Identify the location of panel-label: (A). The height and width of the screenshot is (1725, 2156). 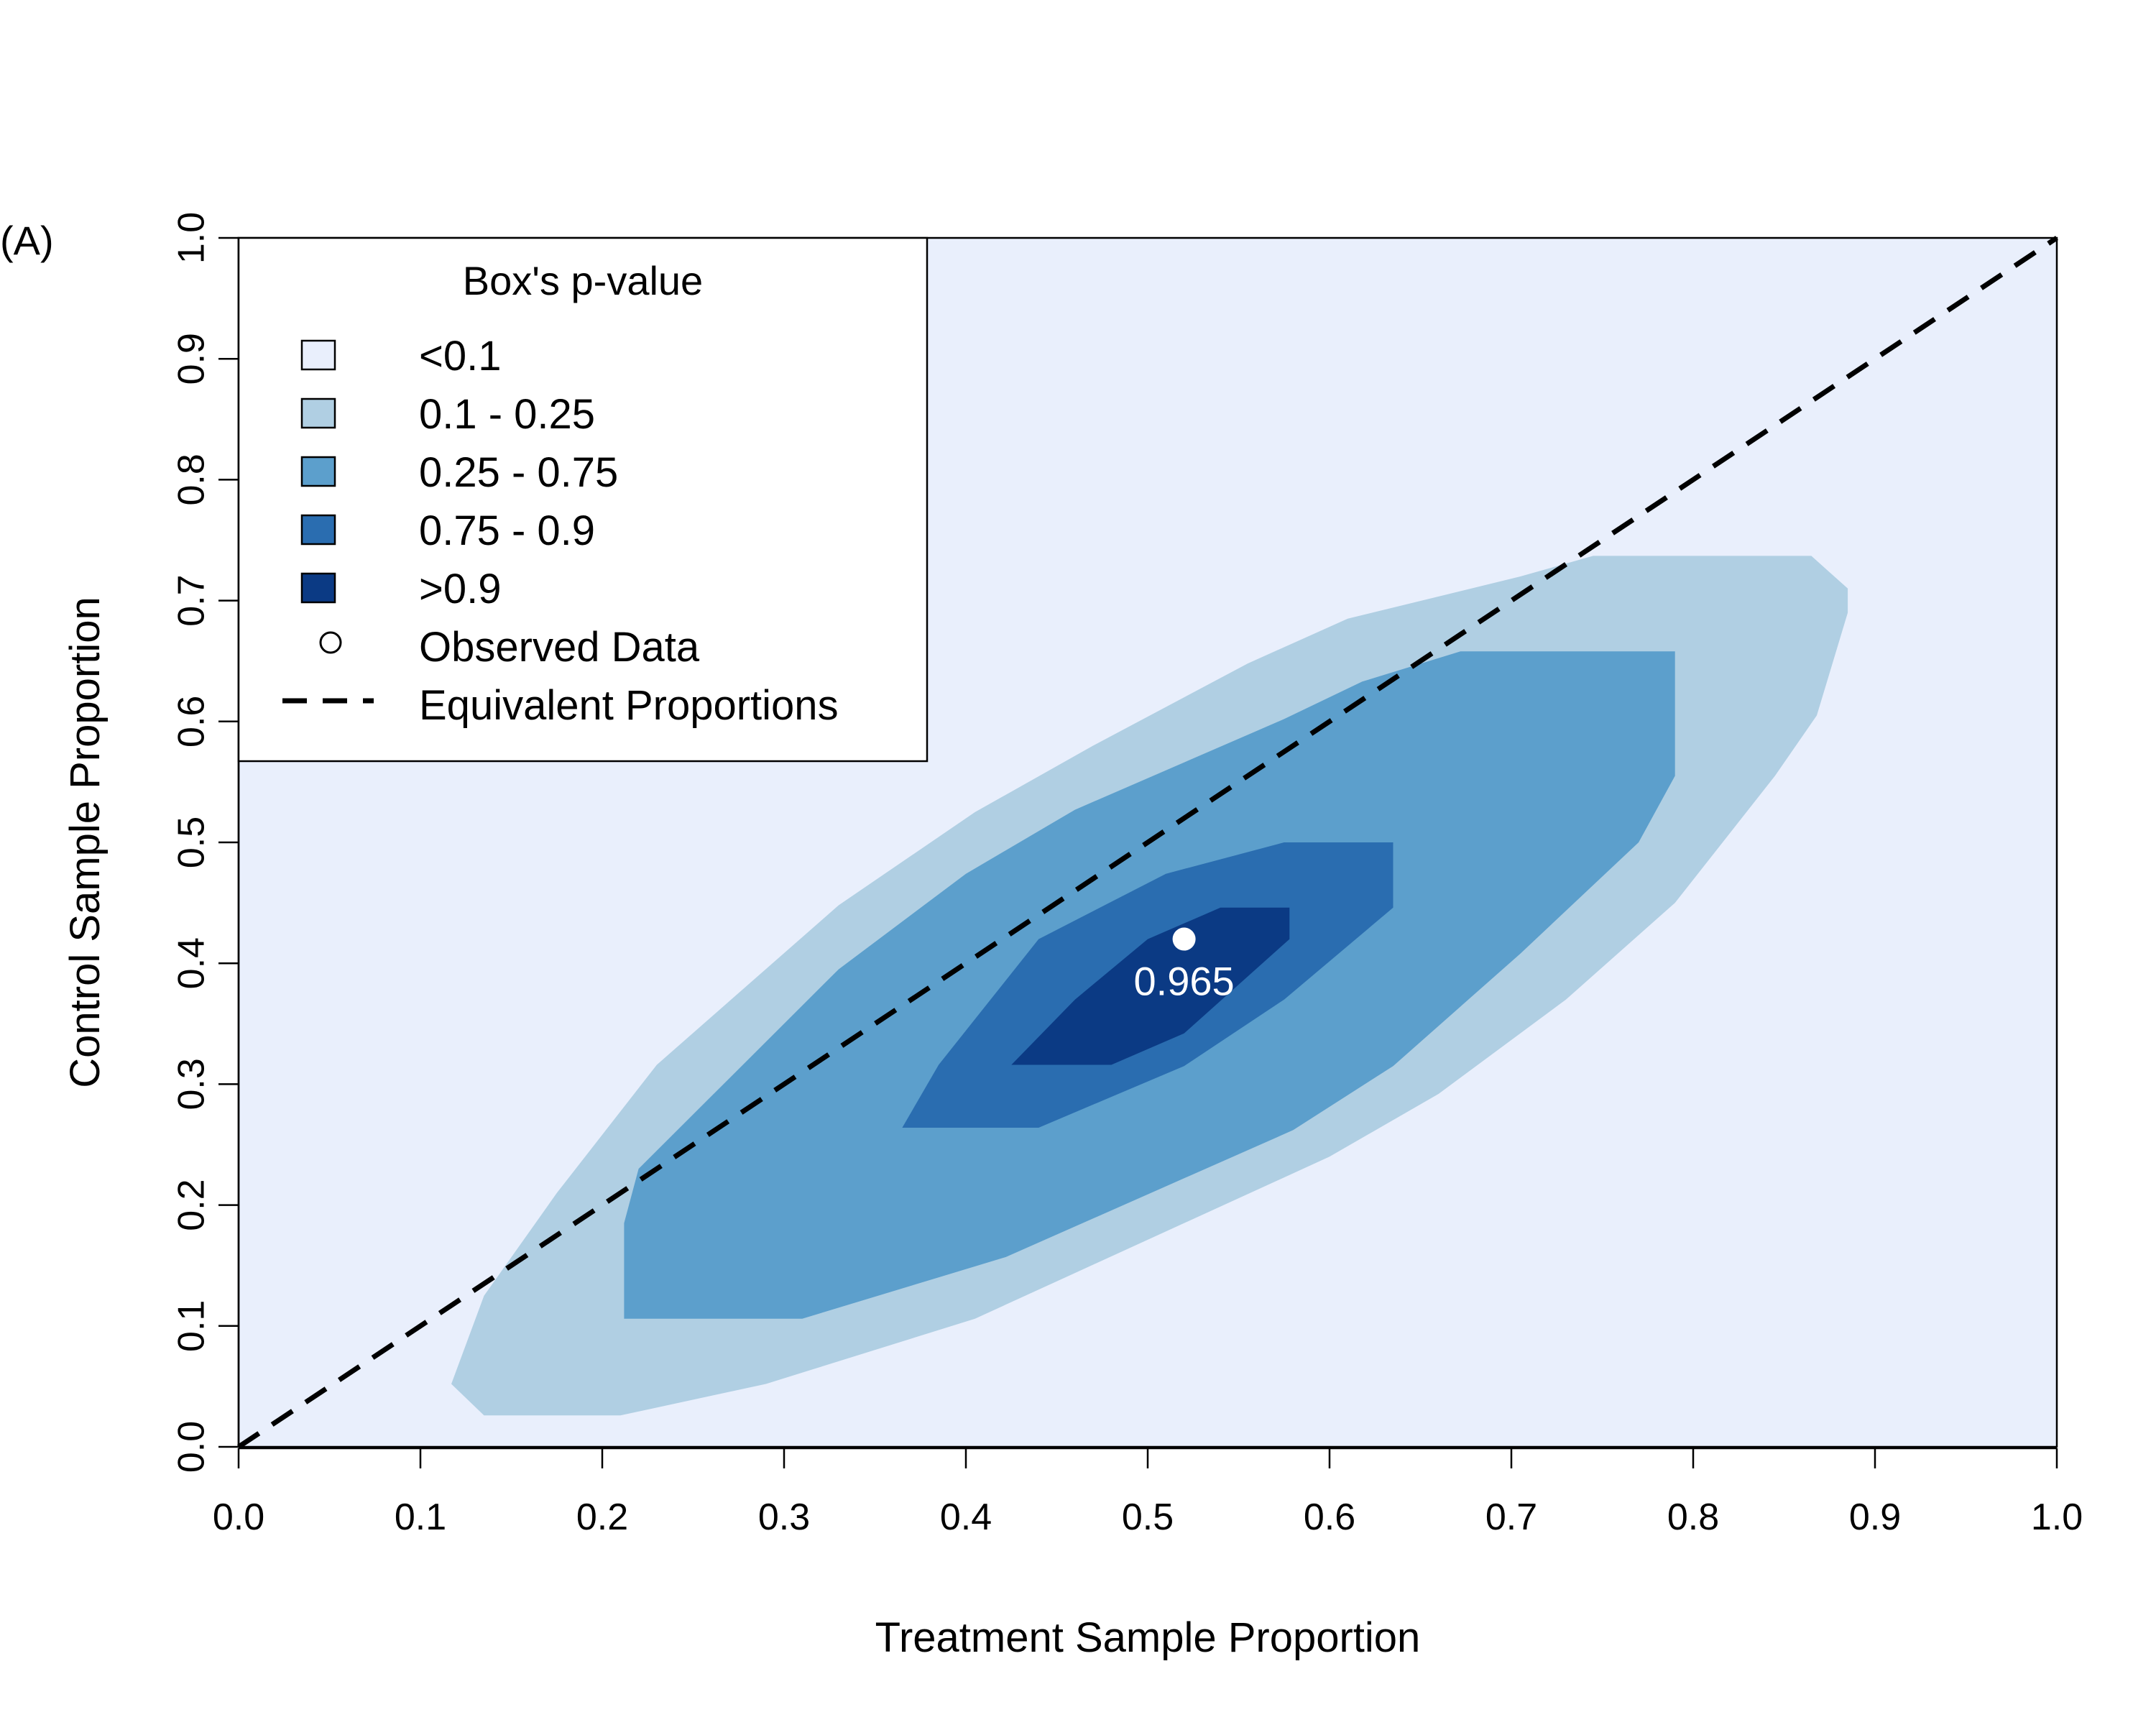
(27, 240).